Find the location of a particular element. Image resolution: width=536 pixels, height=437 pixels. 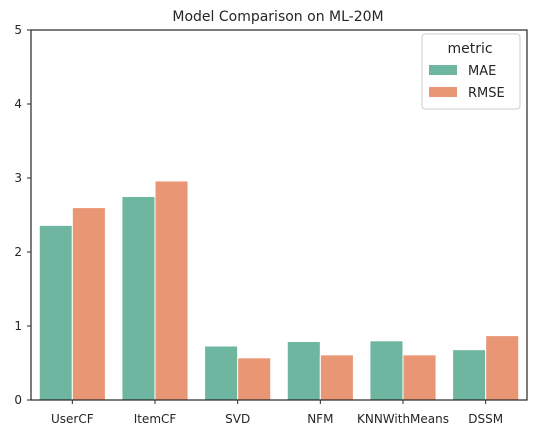

x-tick-label: NFM is located at coordinates (320, 419).